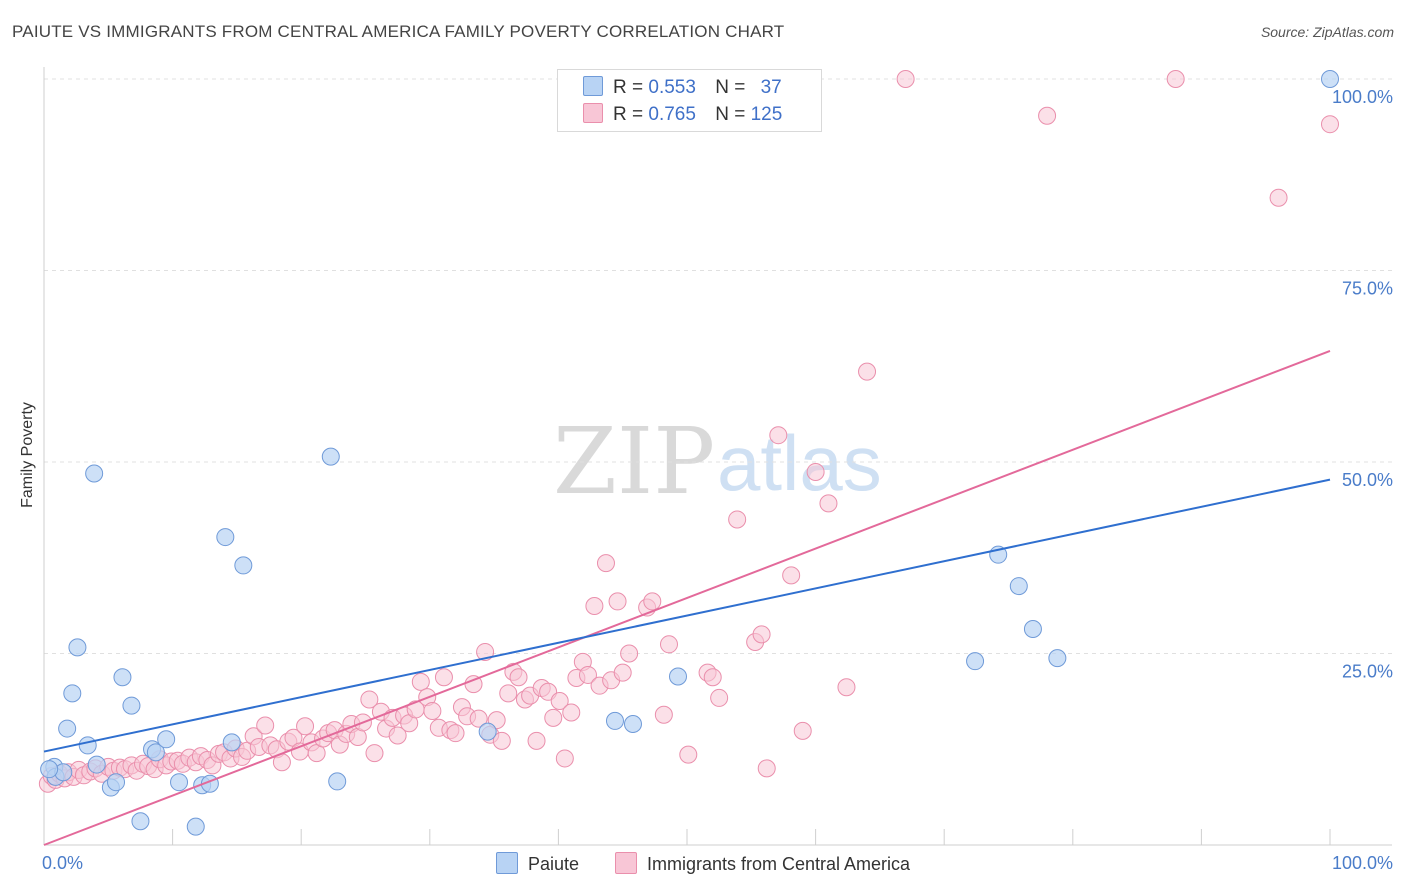 Image resolution: width=1406 pixels, height=892 pixels. I want to click on y-tick-label: 25.0%, so click(1367, 672).